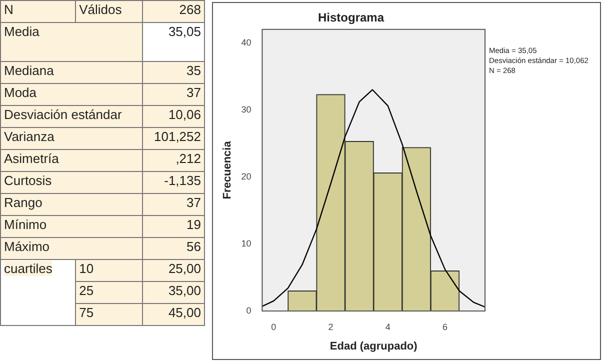 The image size is (603, 362). Describe the element at coordinates (445, 327) in the screenshot. I see `x-tick-label: 6` at that location.